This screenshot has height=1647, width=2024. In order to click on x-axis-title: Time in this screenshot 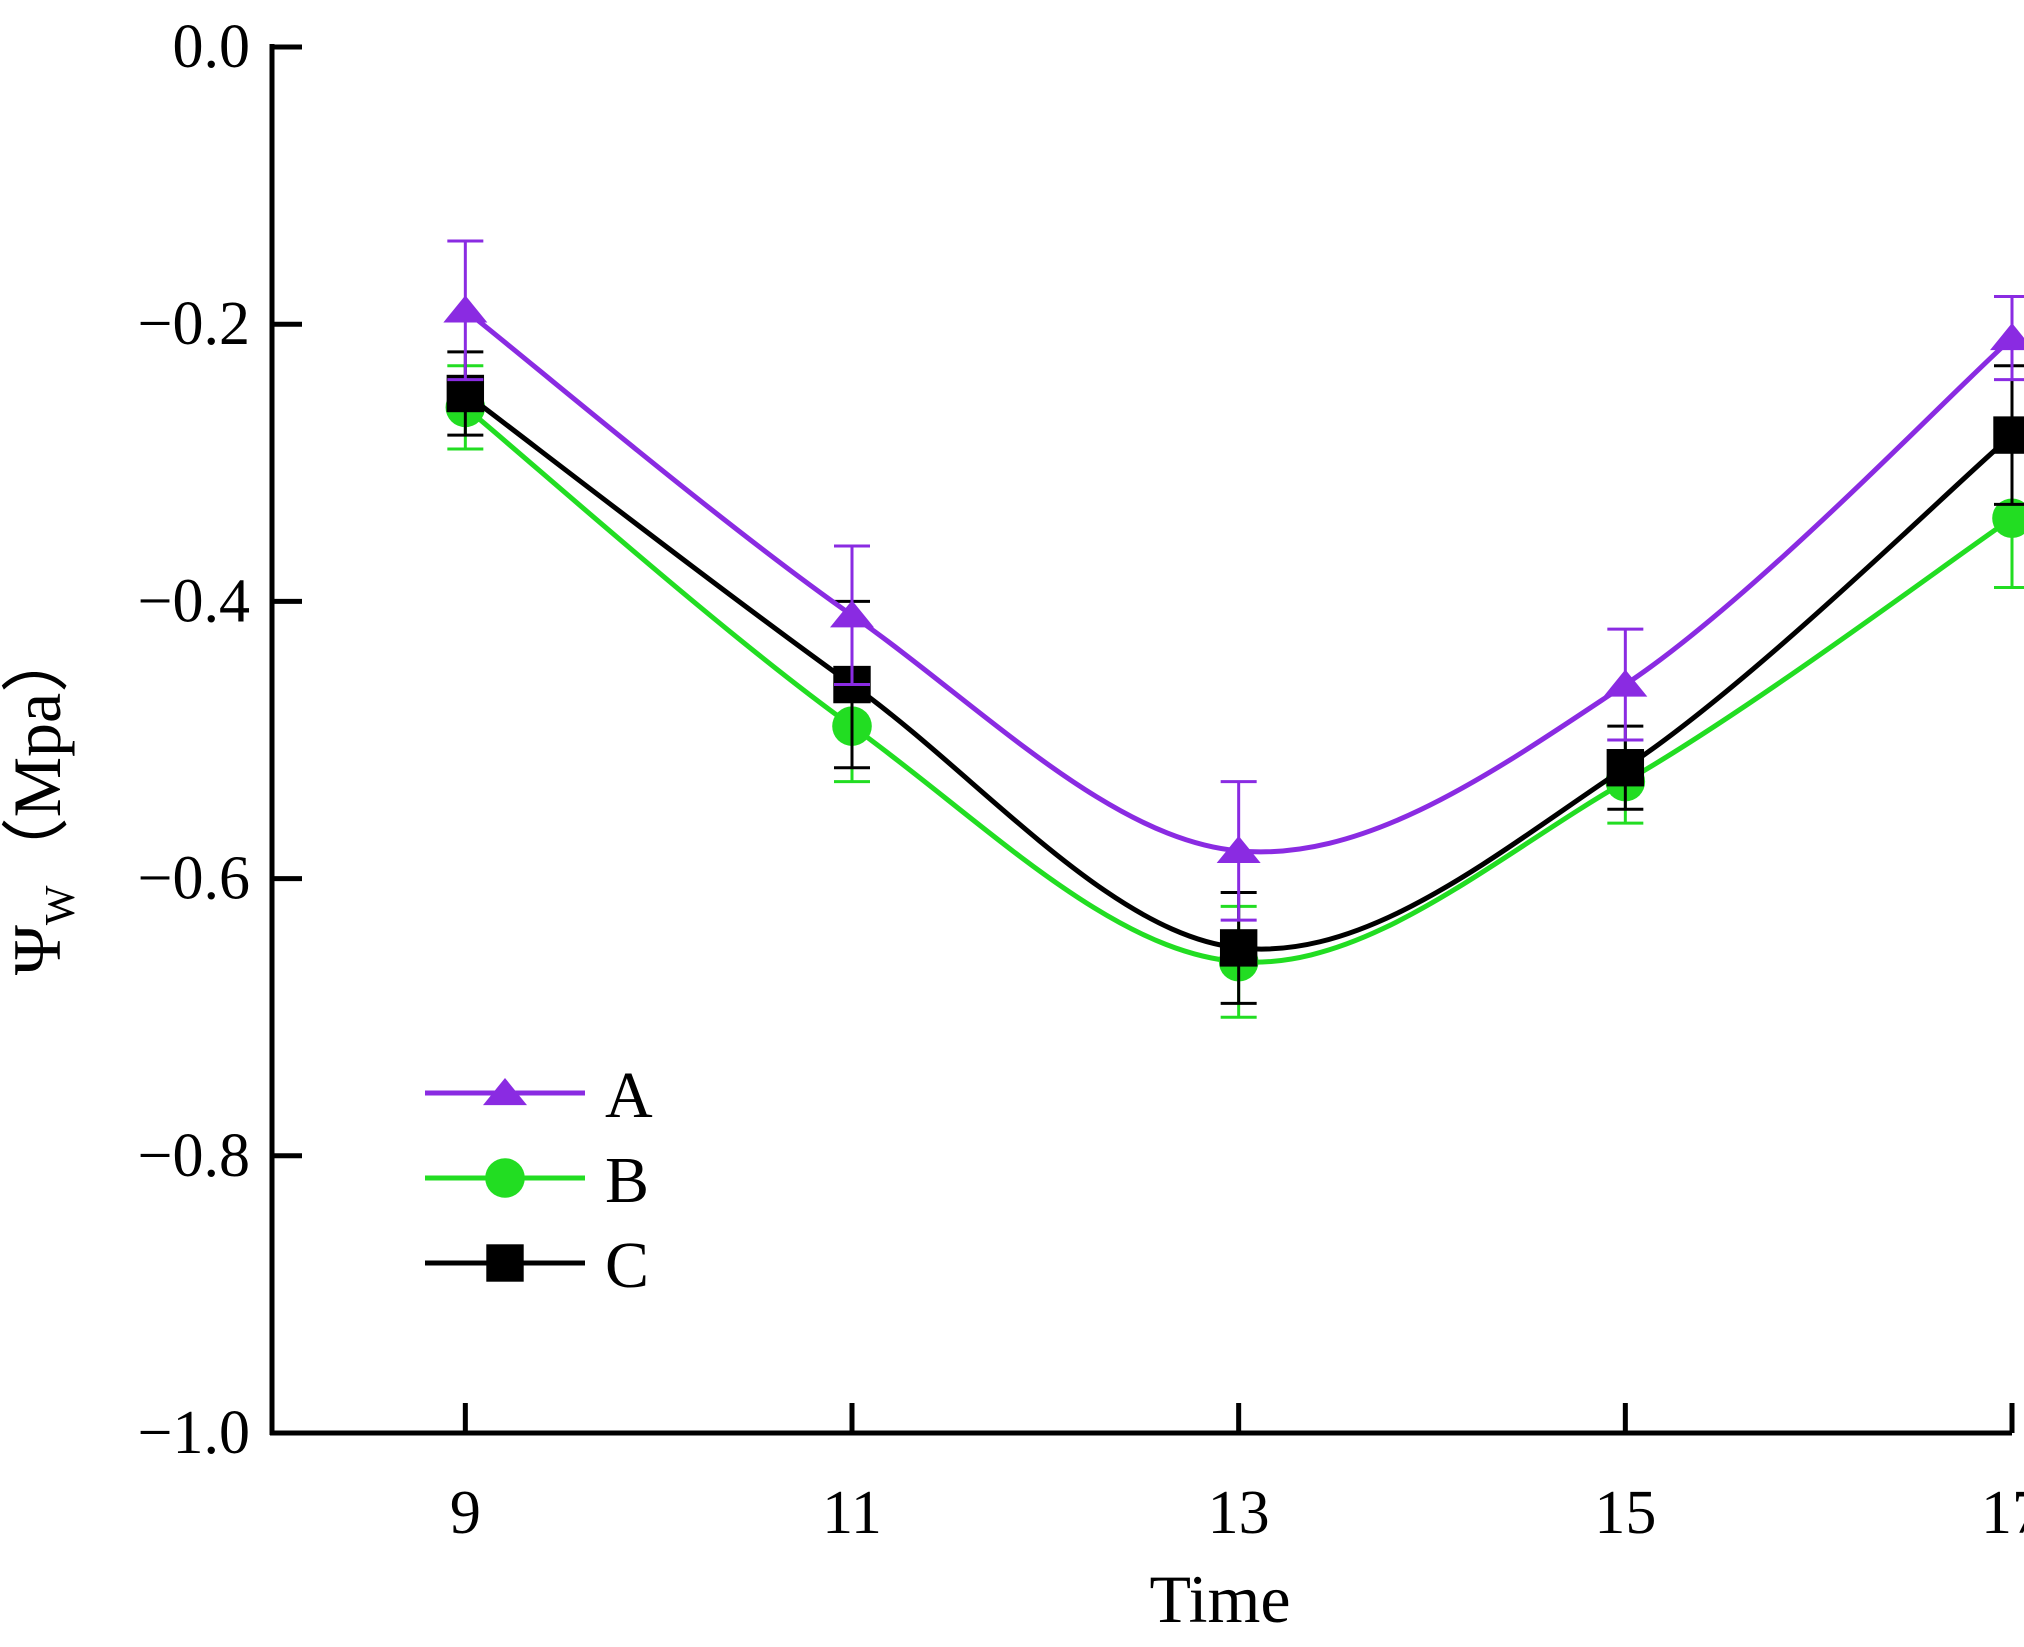, I will do `click(1219, 1599)`.